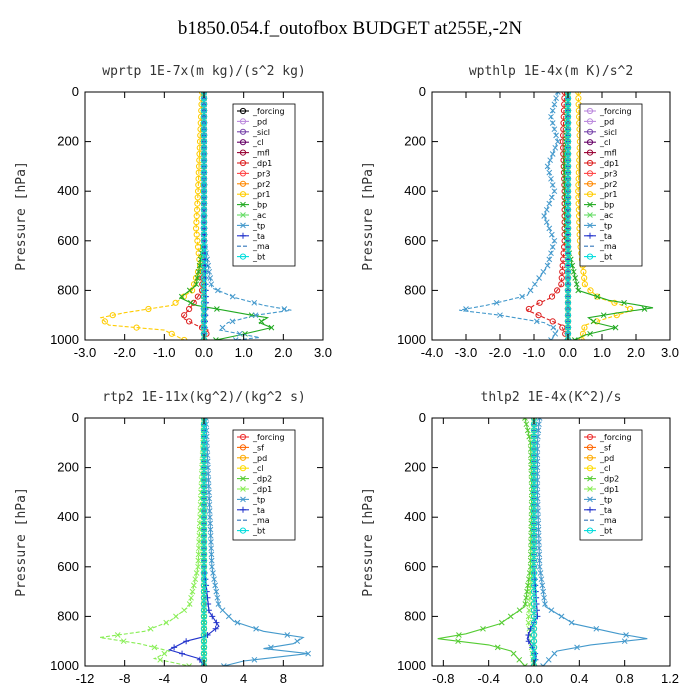 The height and width of the screenshot is (700, 700). Describe the element at coordinates (432, 352) in the screenshot. I see `x-tick-label: -4.0` at that location.